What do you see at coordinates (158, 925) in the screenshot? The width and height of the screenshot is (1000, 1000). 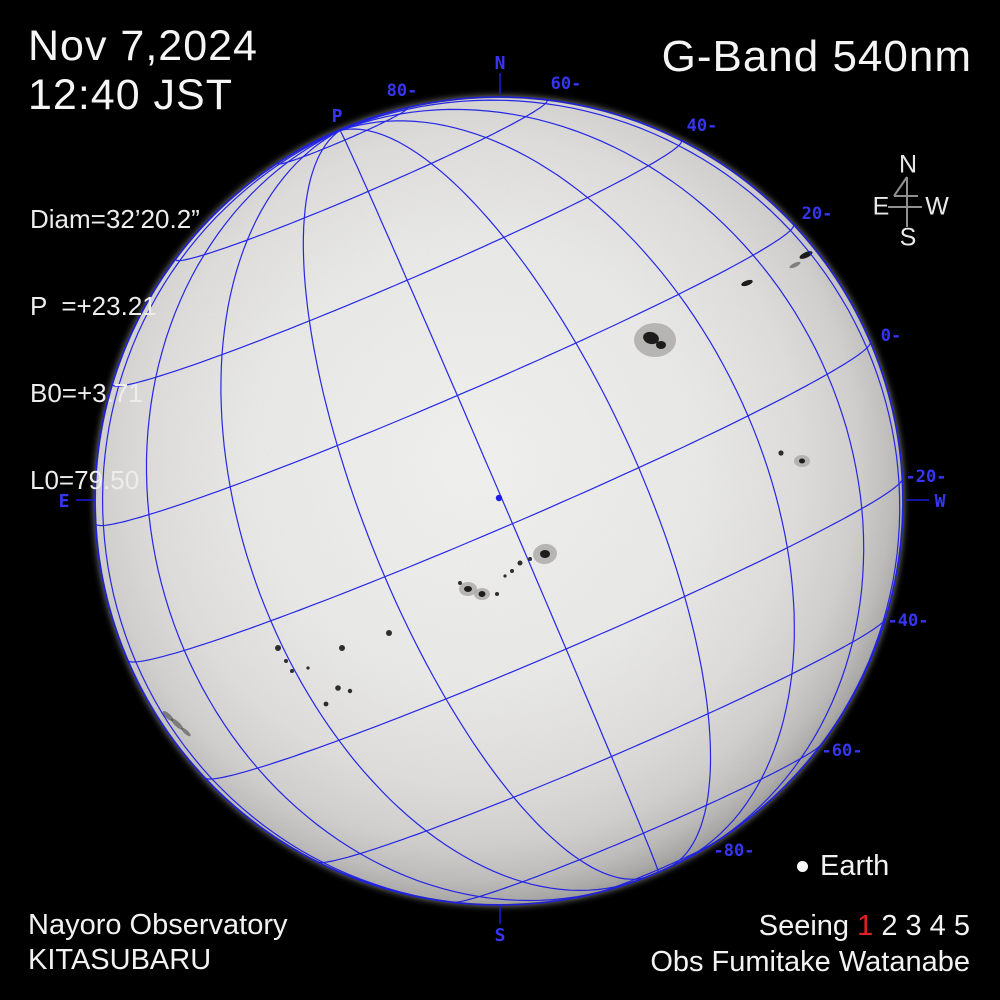 I see `observatory-name: Nayoro Observatory` at bounding box center [158, 925].